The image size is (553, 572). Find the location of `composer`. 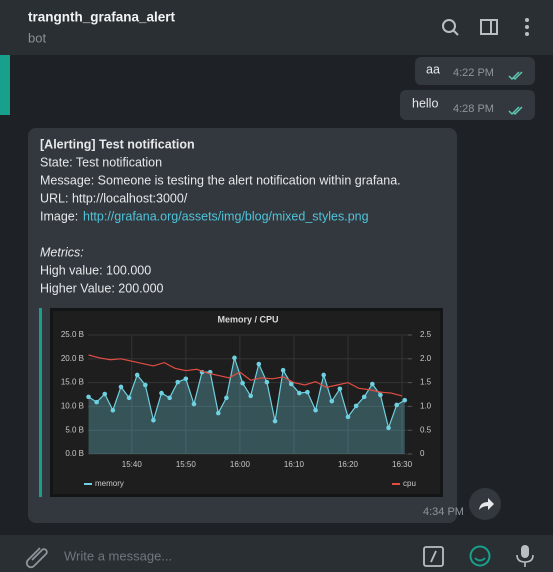

composer is located at coordinates (276, 553).